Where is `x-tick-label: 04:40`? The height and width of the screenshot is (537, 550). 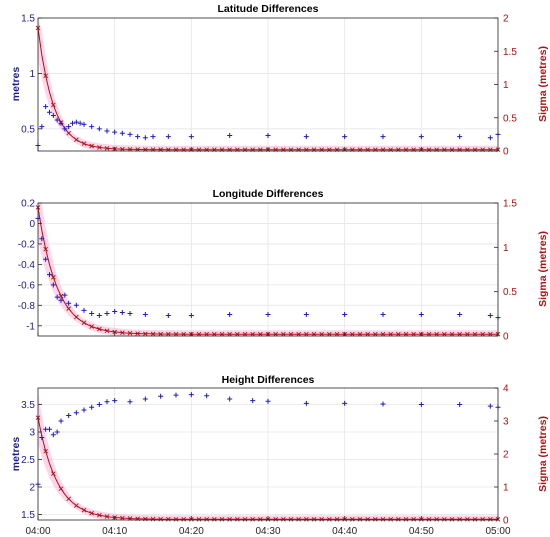
x-tick-label: 04:40 is located at coordinates (344, 531).